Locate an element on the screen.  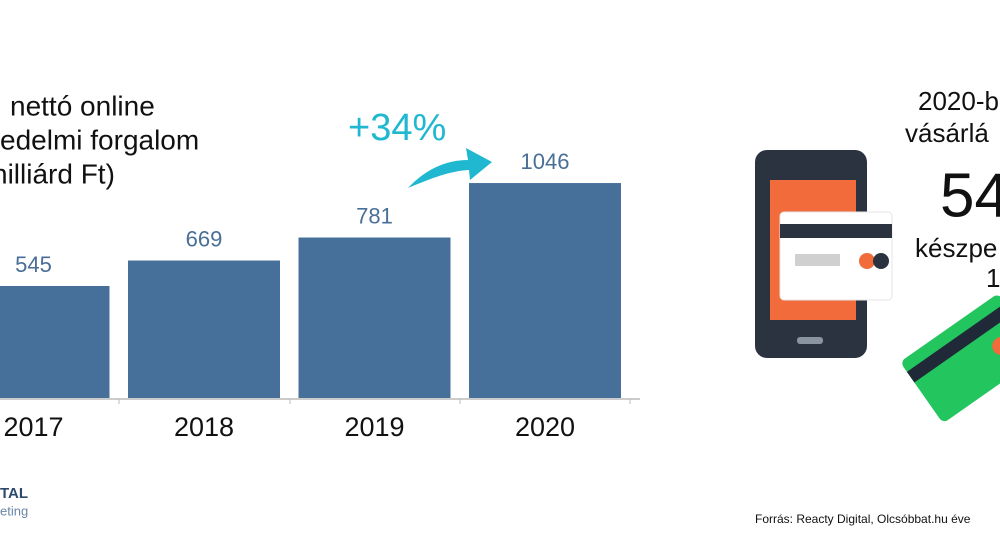
title-line: edelmi forgalom is located at coordinates (99, 139).